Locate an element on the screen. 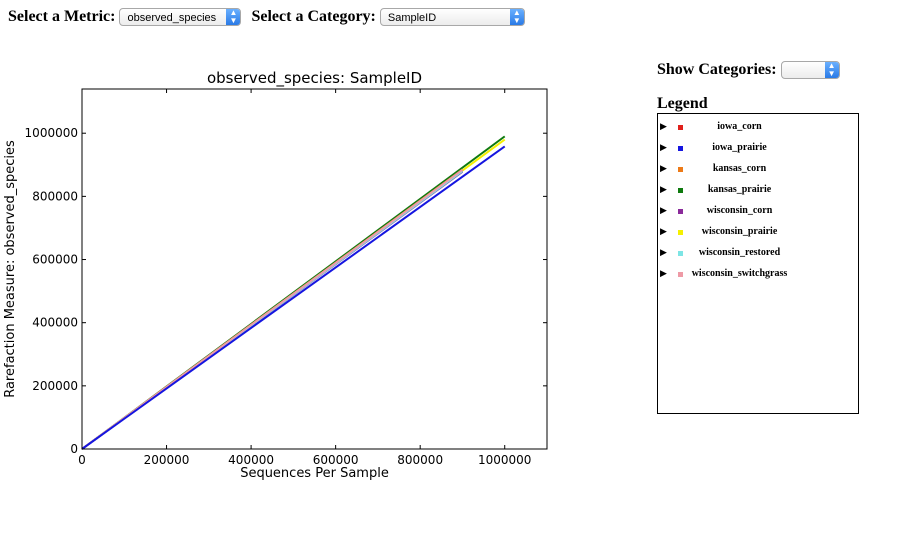  metric-select-value: observed_species is located at coordinates (172, 18).